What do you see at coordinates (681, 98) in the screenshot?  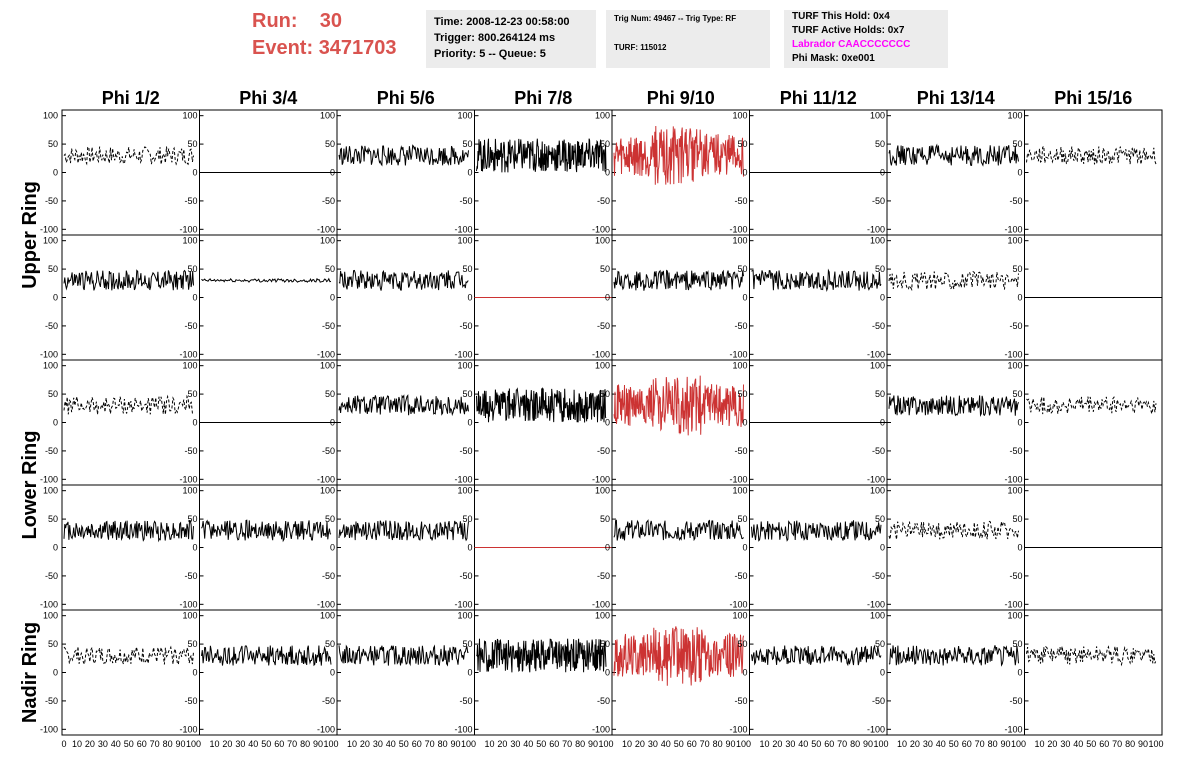 I see `column-title: Phi 9/10` at bounding box center [681, 98].